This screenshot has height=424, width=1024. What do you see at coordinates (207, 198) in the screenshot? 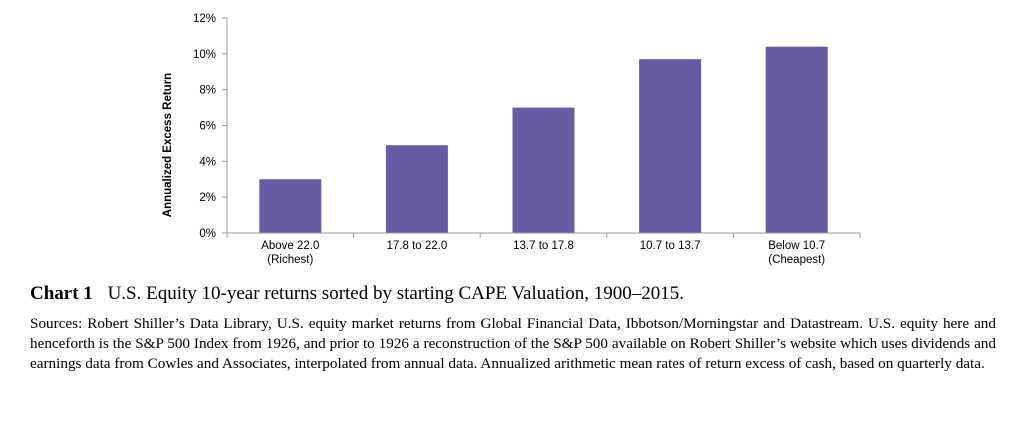
I see `y-tick-label: 2%` at bounding box center [207, 198].